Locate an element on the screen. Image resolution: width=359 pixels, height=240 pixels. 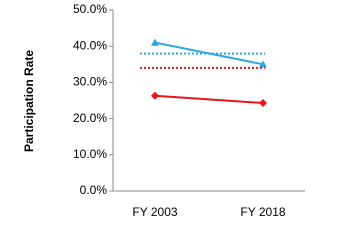
y-tick-label: 50.0% is located at coordinates (90, 9).